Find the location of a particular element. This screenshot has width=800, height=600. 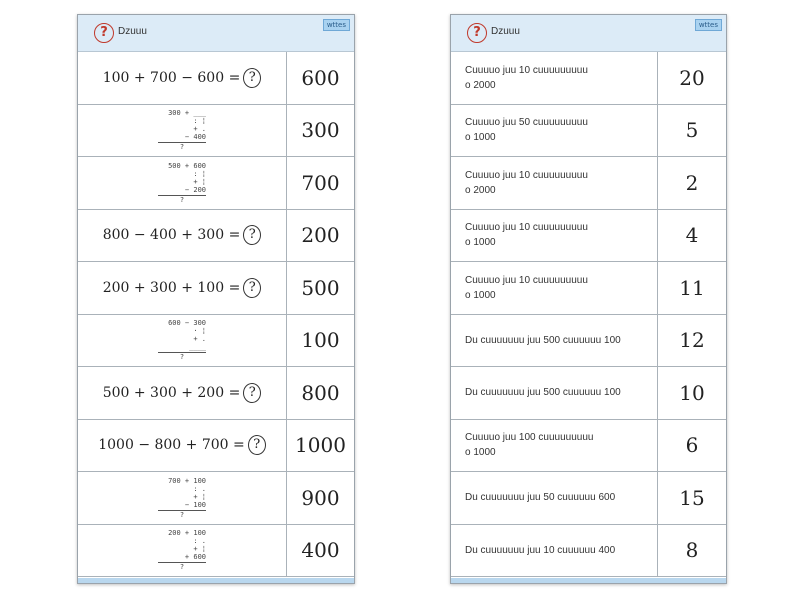

table-row: 300 + ___: ¦ + . − 400? 300 is located at coordinates (216, 130).